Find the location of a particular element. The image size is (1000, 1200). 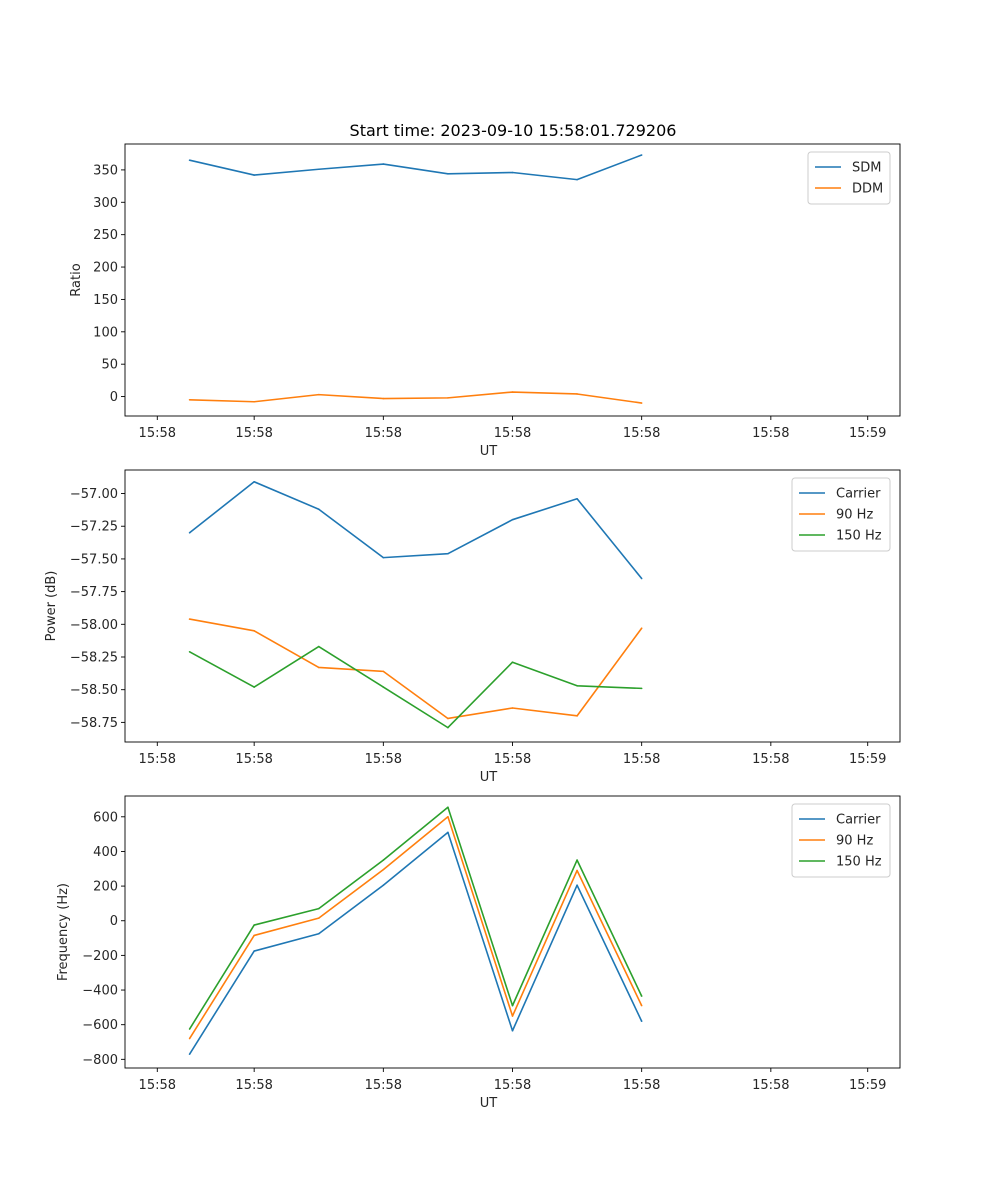

frequency-y-axis-label: Frequency (Hz) is located at coordinates (63, 932).